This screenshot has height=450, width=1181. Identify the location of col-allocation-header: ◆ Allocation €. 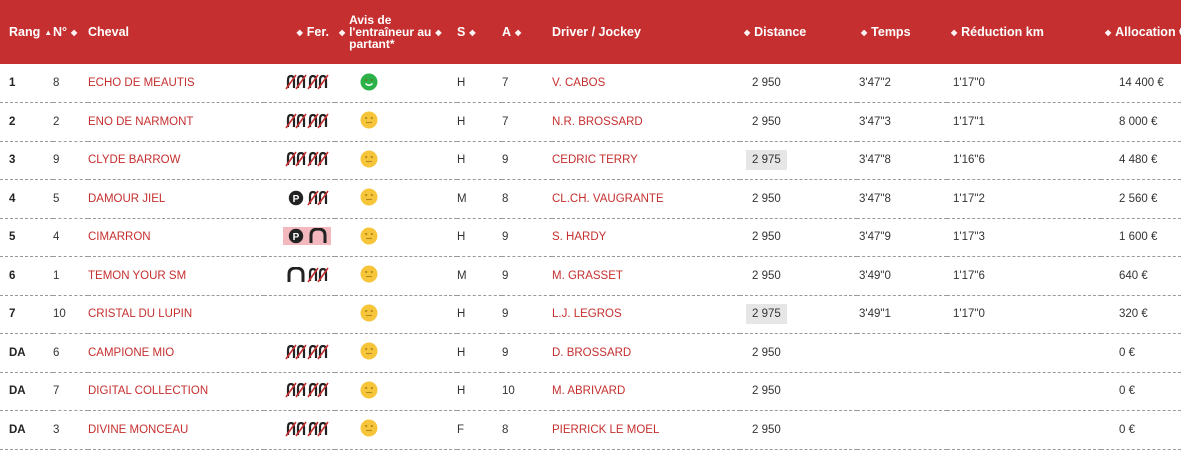
(1141, 32).